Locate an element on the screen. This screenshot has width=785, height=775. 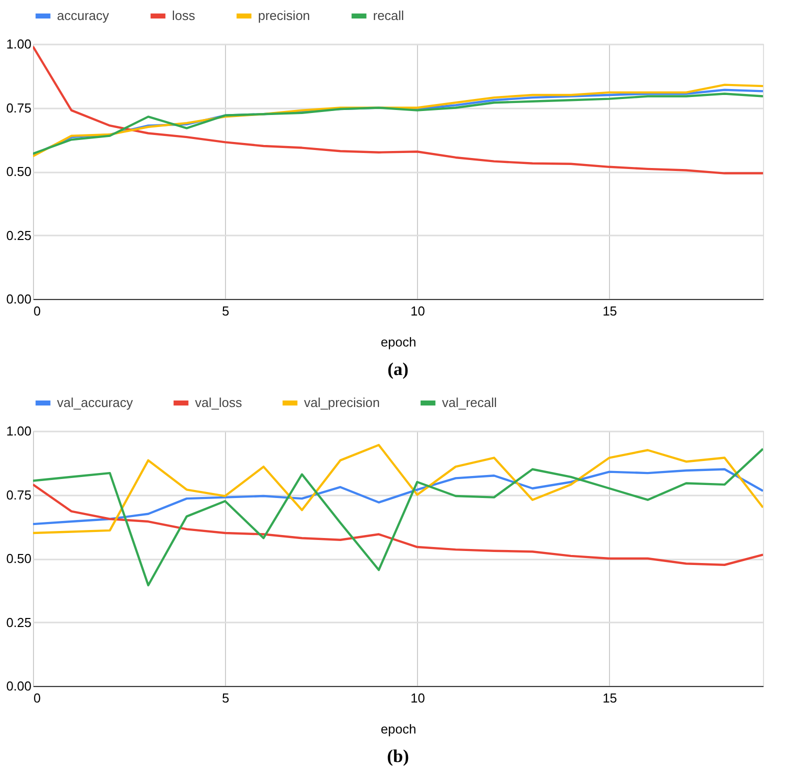
legend-label: accuracy is located at coordinates (83, 15).